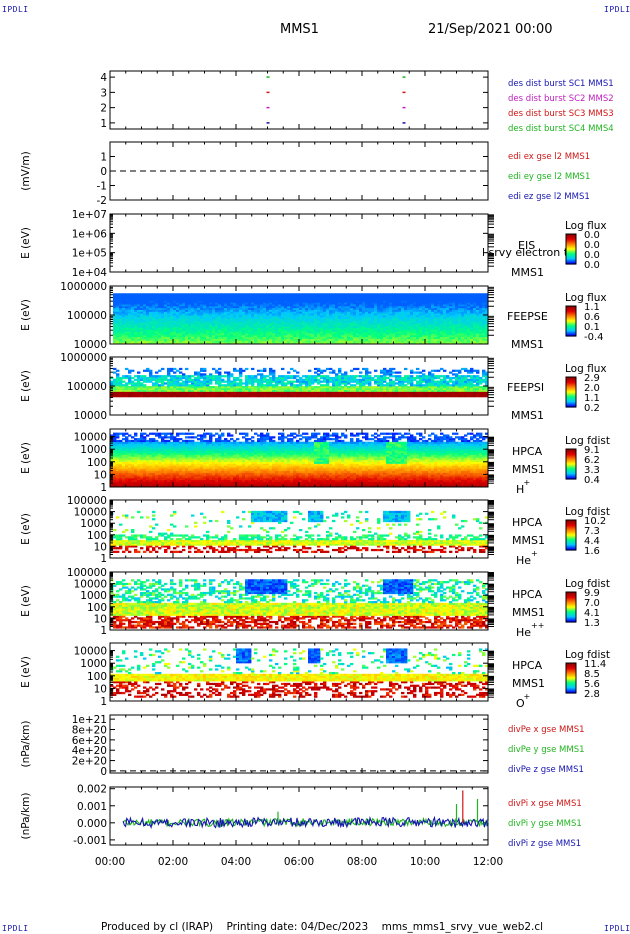 This screenshot has height=934, width=630. I want to click on eis-colorbar-segment, so click(571, 252).